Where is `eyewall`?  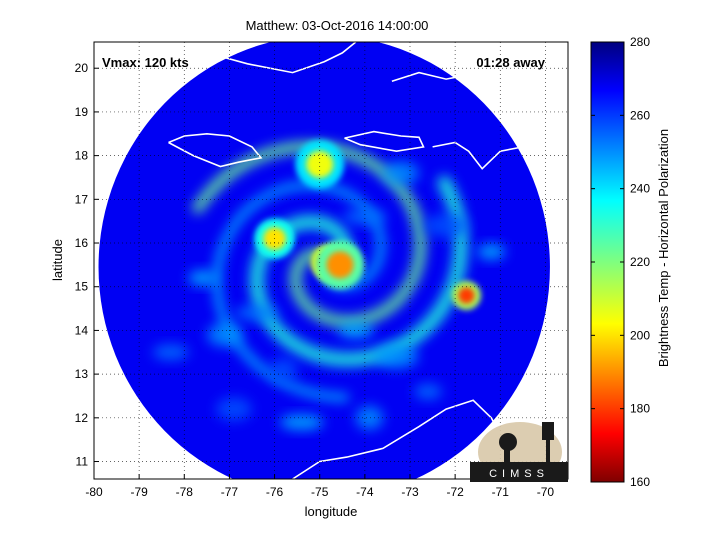 eyewall is located at coordinates (340, 265).